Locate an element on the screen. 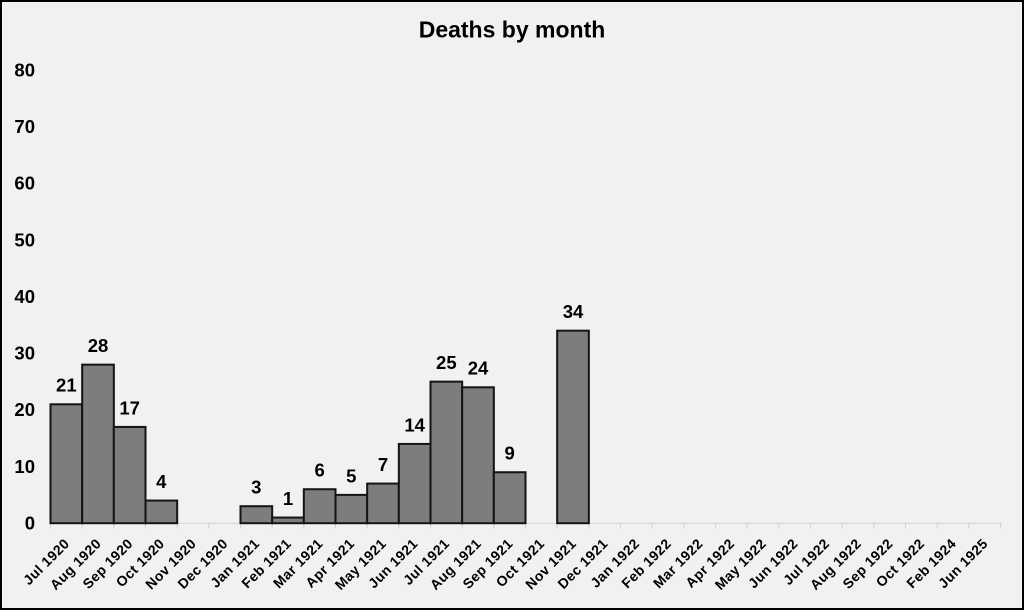 The height and width of the screenshot is (610, 1024). svg-text: 20 is located at coordinates (24, 409).